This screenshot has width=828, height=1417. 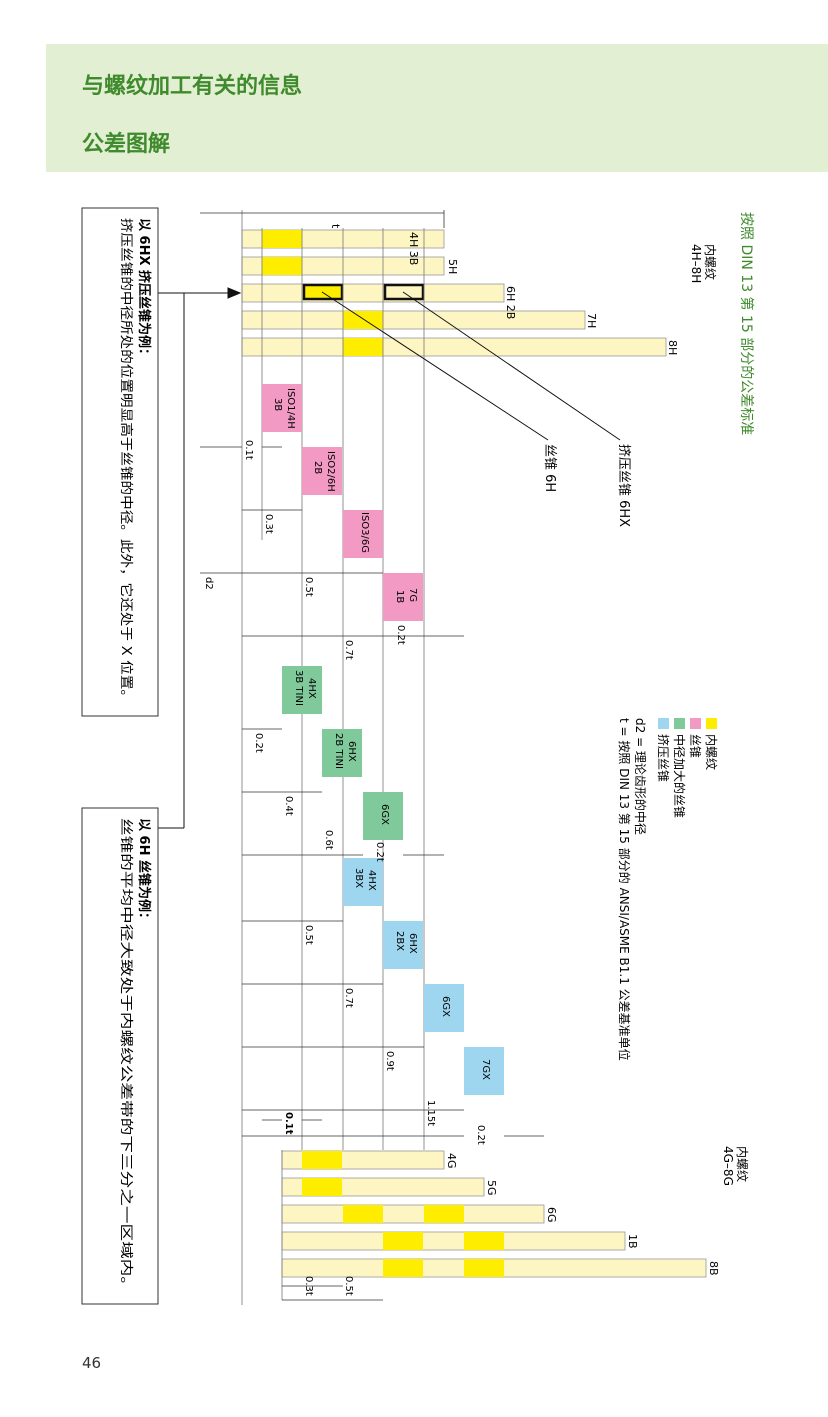 I want to click on row-label-8b: 8B, so click(x=713, y=1268).